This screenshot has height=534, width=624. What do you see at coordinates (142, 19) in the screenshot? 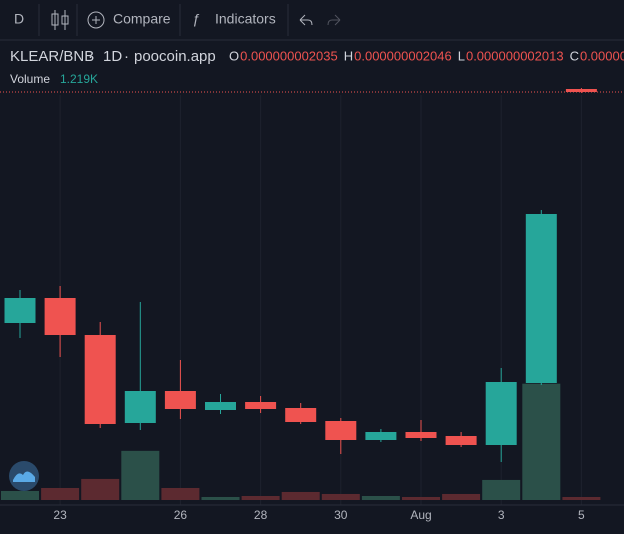
I see `compare-button: Compare` at bounding box center [142, 19].